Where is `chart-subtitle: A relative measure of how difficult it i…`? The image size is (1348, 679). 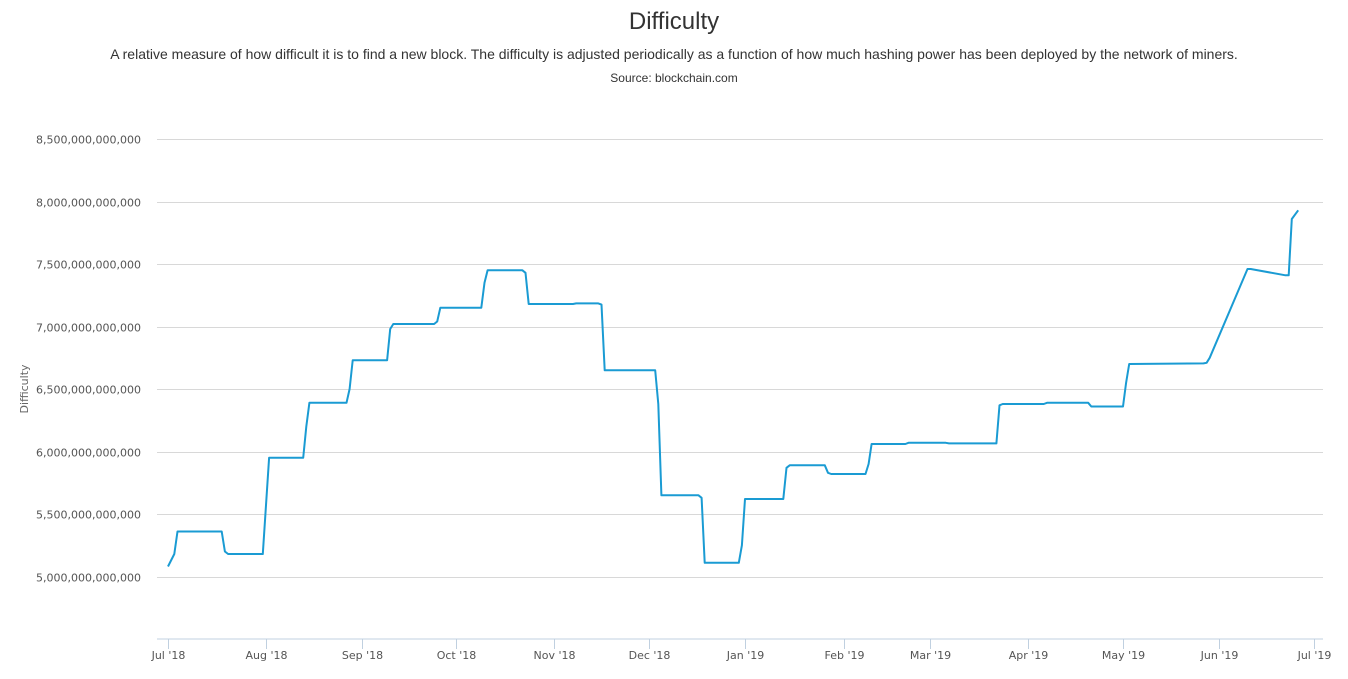
chart-subtitle: A relative measure of how difficult it i… is located at coordinates (674, 54).